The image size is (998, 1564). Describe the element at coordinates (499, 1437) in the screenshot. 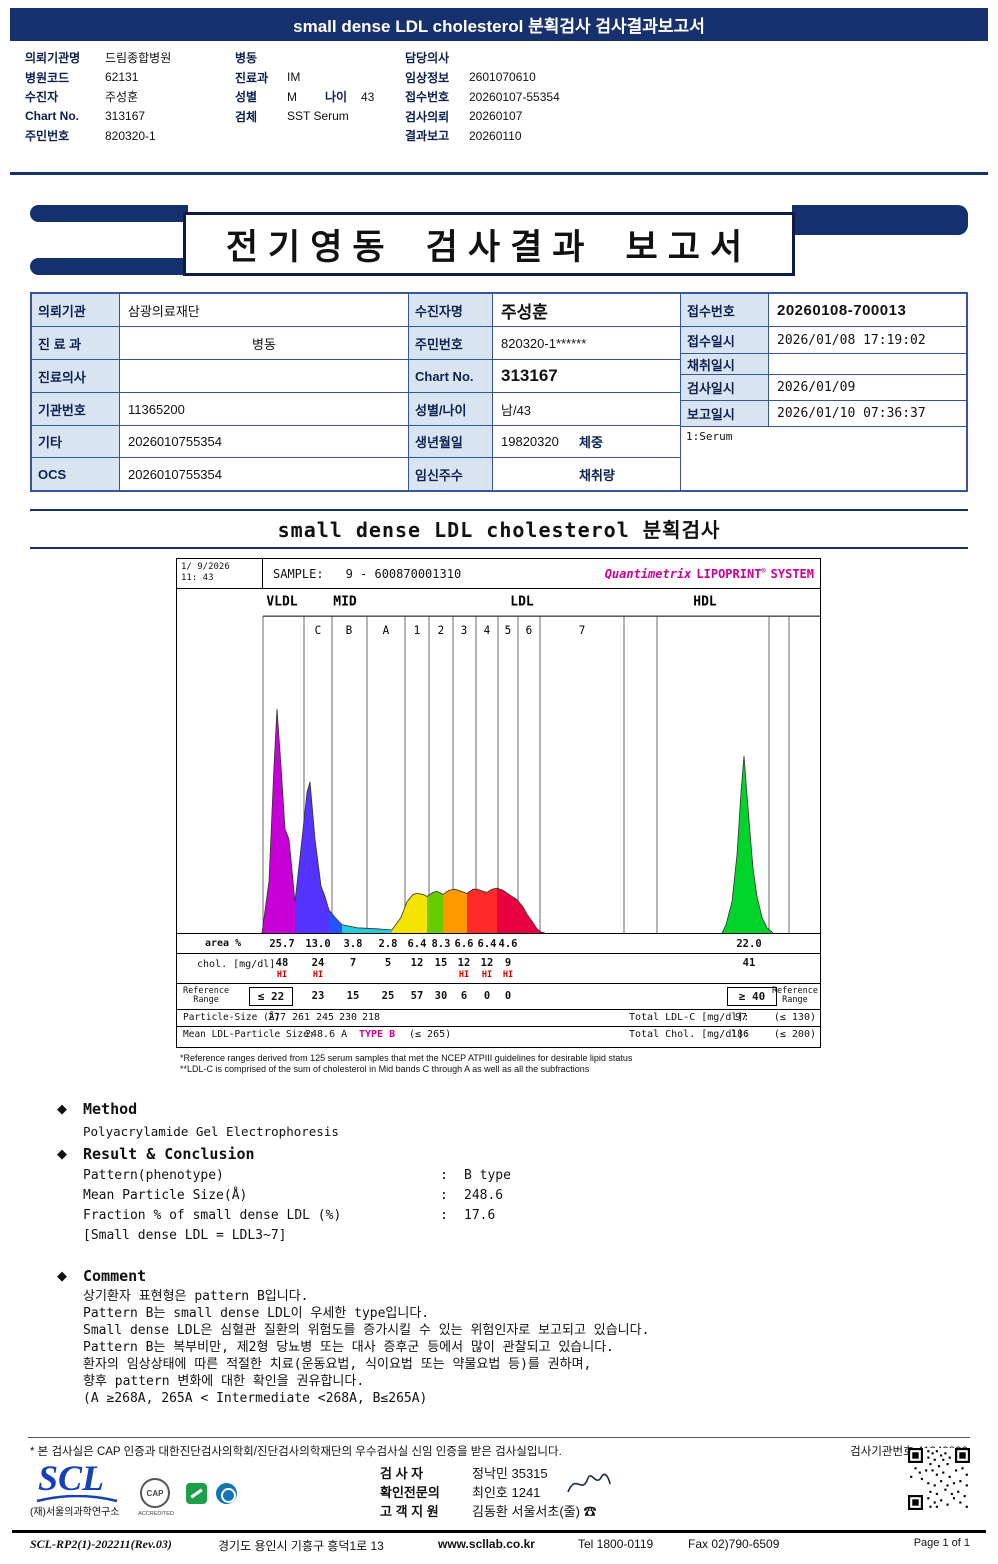

I see `footer-rule` at that location.